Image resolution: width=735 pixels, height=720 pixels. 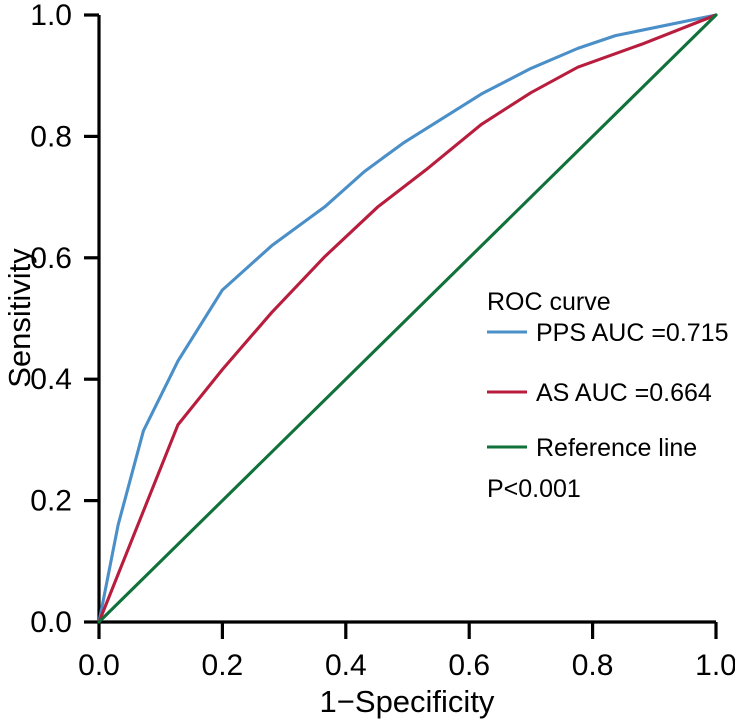 What do you see at coordinates (616, 448) in the screenshot?
I see `legend-label-reference: Reference line` at bounding box center [616, 448].